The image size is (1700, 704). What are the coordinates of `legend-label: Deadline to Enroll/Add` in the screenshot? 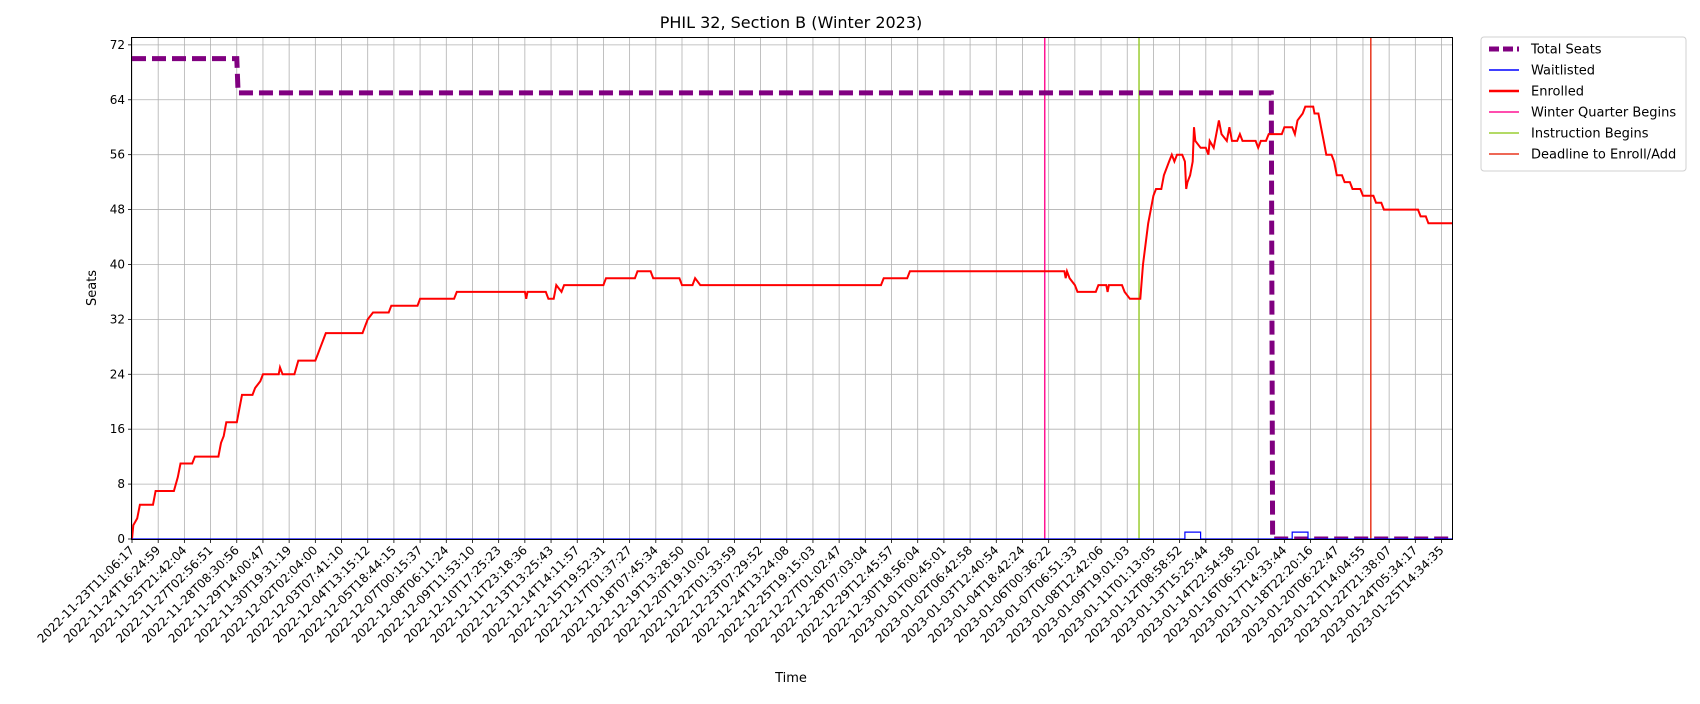 It's located at (1603, 155).